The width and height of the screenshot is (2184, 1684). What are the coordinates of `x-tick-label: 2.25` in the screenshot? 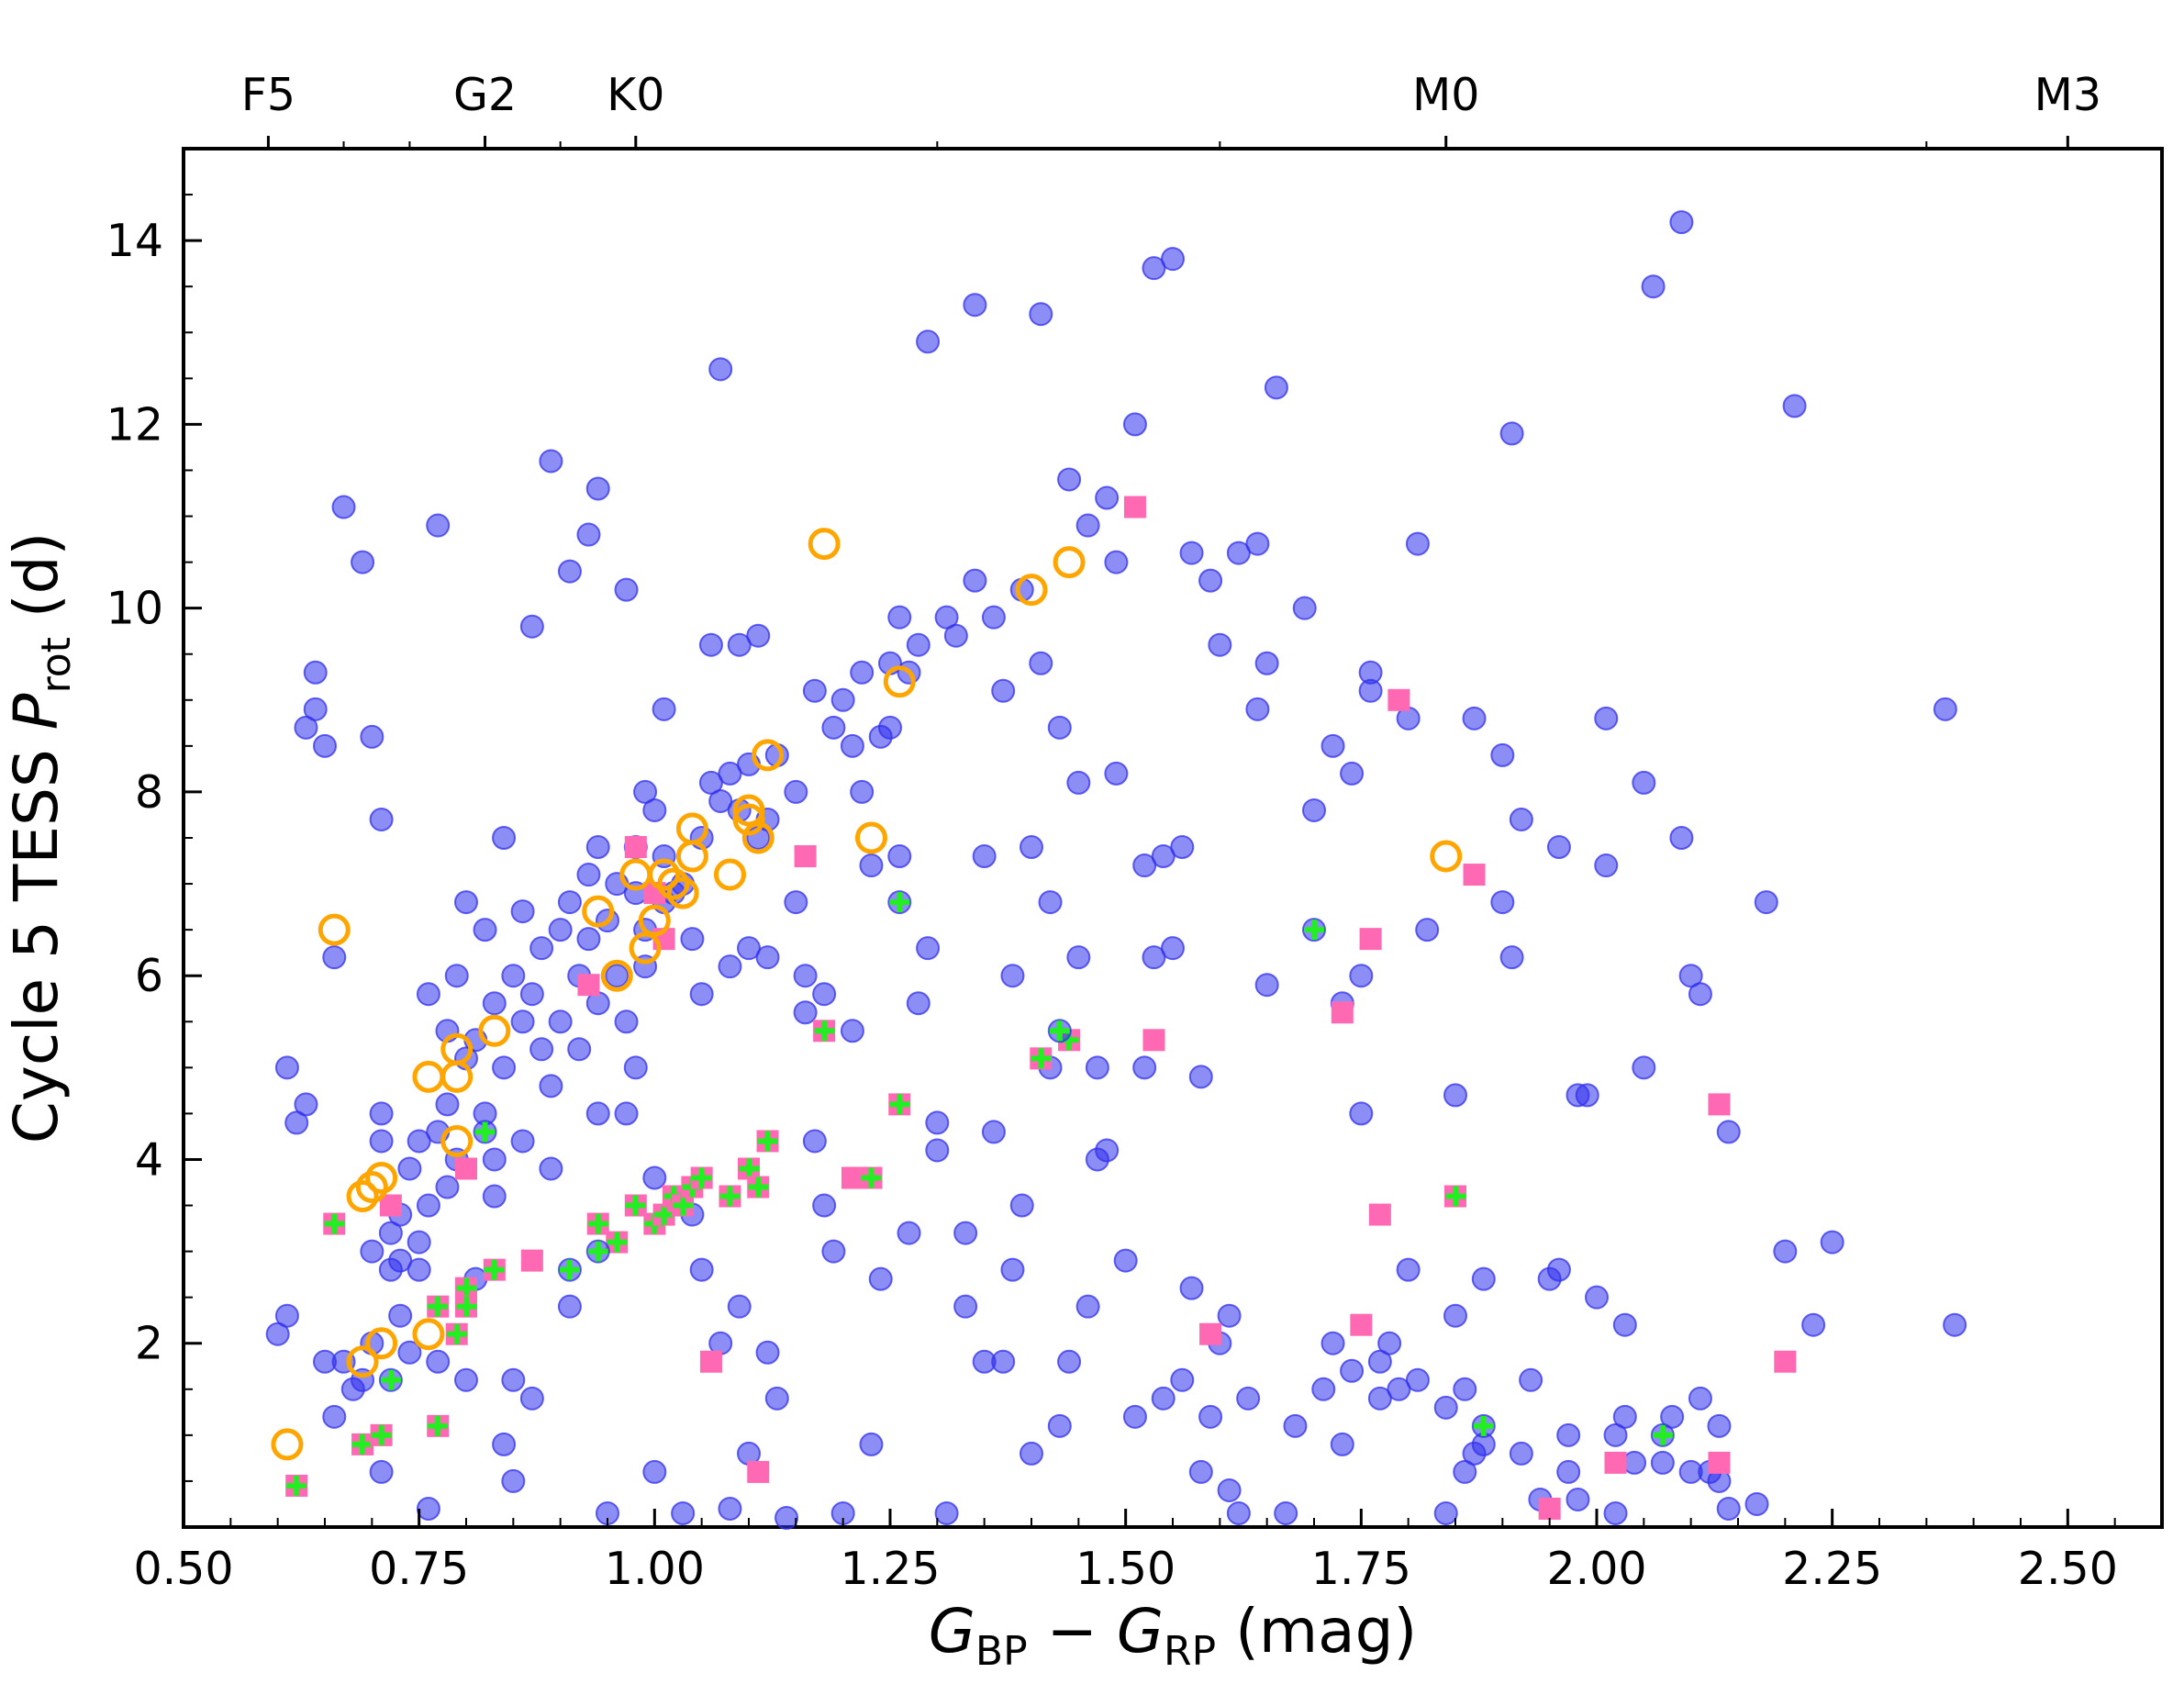 It's located at (1832, 1569).